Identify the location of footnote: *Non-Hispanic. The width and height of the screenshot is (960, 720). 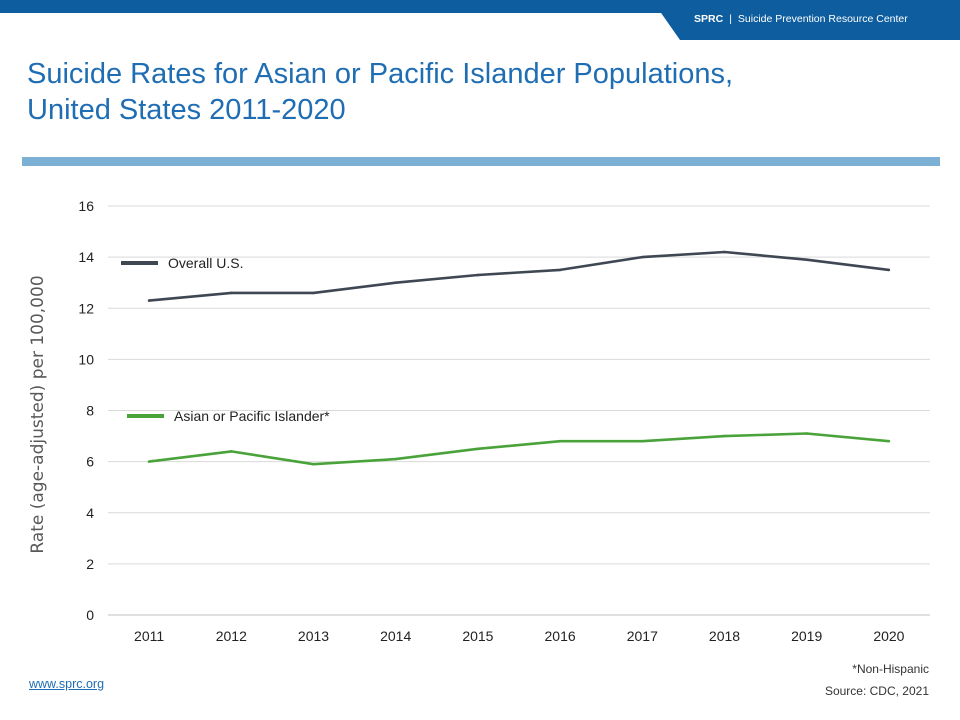
(890, 669).